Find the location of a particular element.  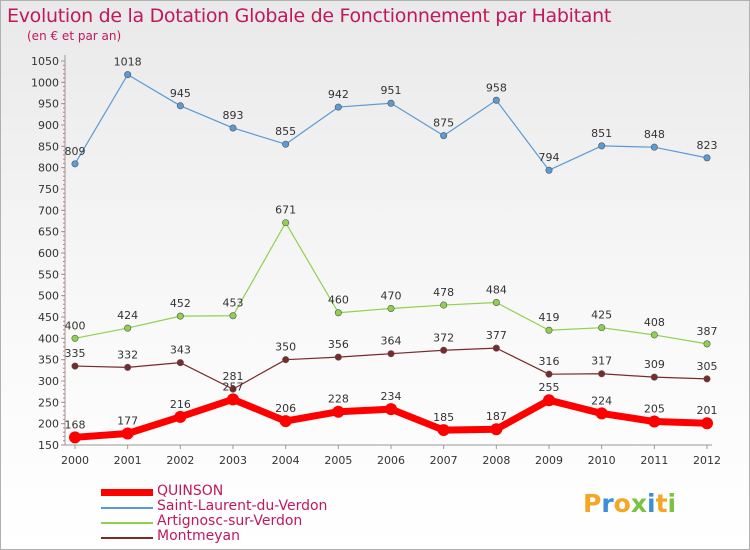

y-tick-label: 700 is located at coordinates (48, 210).